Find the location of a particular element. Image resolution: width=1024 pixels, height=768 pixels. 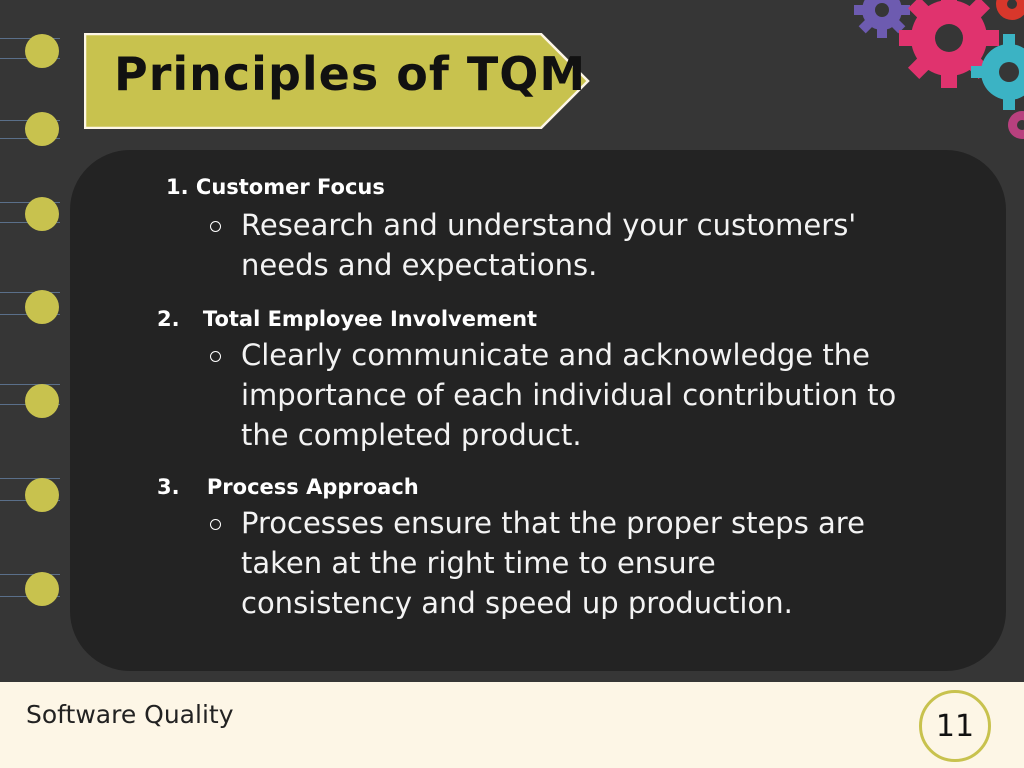

page-number: 11 is located at coordinates (955, 726).